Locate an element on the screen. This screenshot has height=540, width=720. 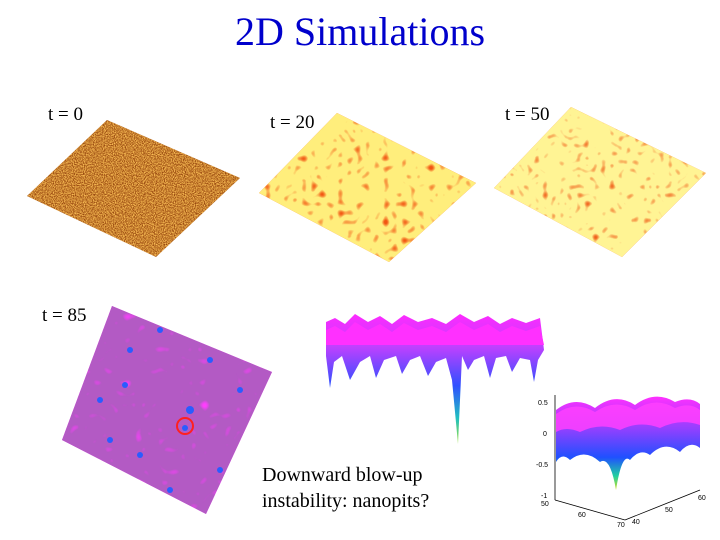
label-t20: t = 20 is located at coordinates (292, 122).